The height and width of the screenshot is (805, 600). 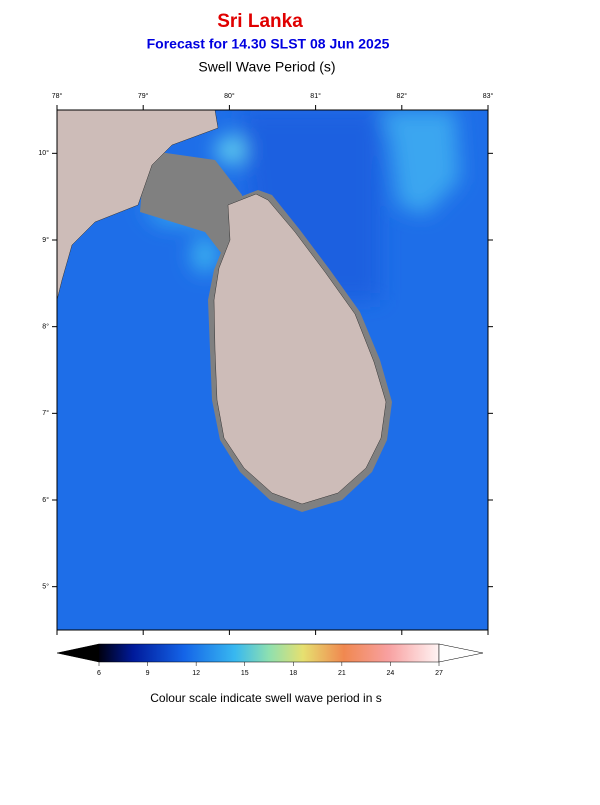 I want to click on lon-label: 80°, so click(x=229, y=96).